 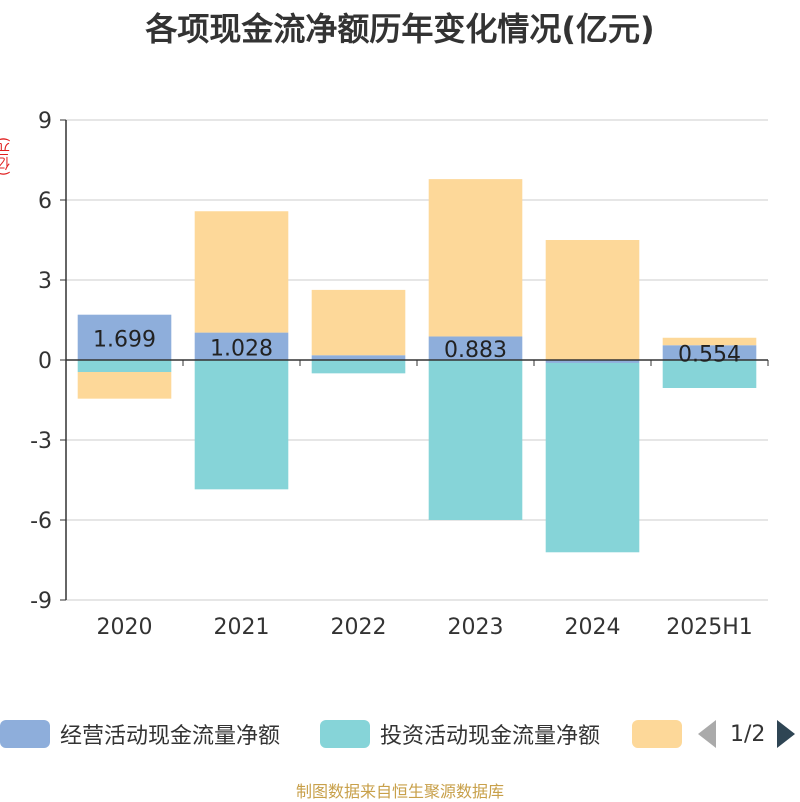 I want to click on chart-title: 各项现金流净额历年变化情况(亿元), so click(x=400, y=29).